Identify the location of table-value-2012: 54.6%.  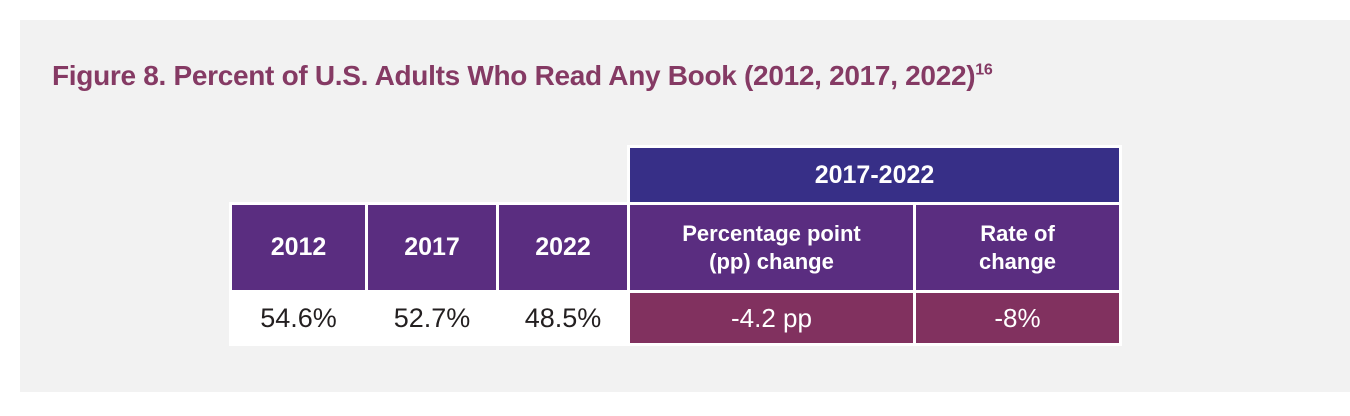
(298, 318).